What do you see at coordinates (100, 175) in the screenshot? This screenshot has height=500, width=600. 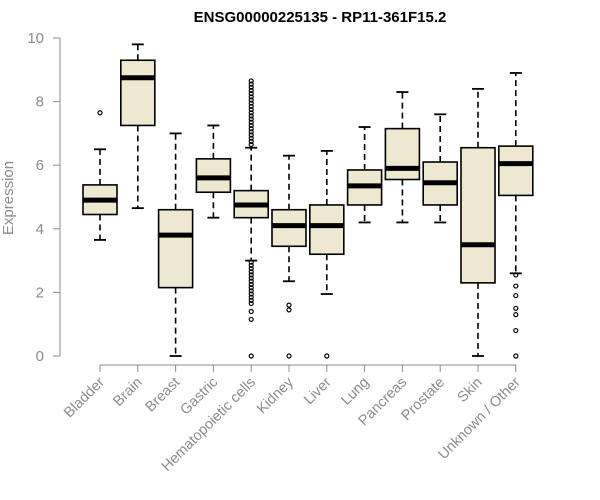 I see `box-bladder` at bounding box center [100, 175].